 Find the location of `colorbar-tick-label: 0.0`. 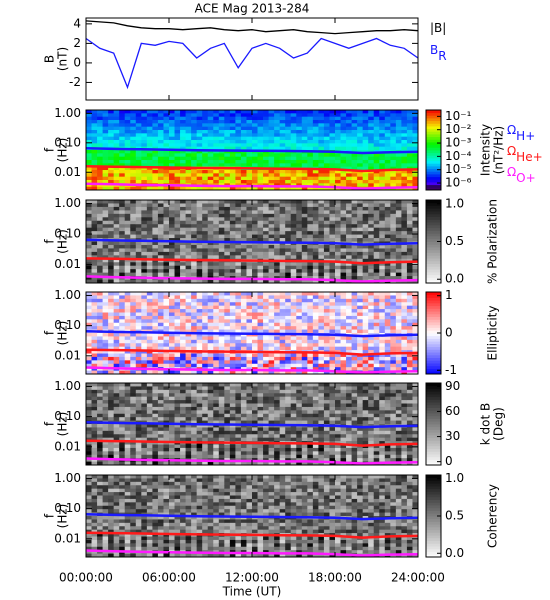

colorbar-tick-label: 0.0 is located at coordinates (454, 279).